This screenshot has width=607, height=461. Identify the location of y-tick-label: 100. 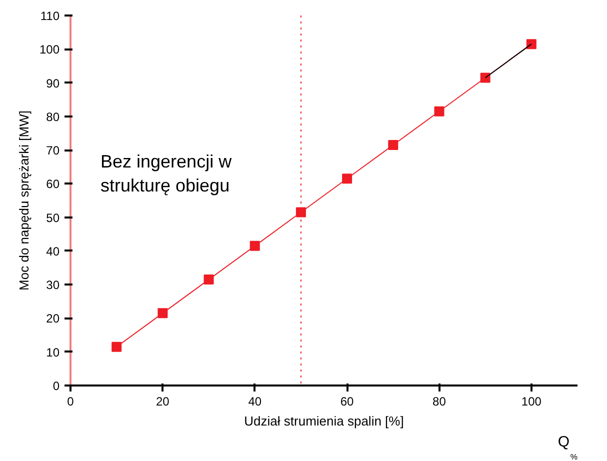
(49, 49).